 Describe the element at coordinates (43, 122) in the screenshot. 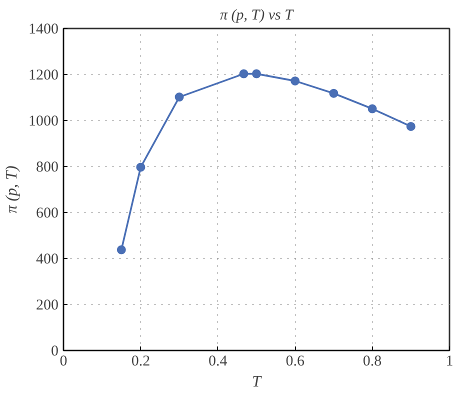

I see `y-tick-label: 1000` at that location.